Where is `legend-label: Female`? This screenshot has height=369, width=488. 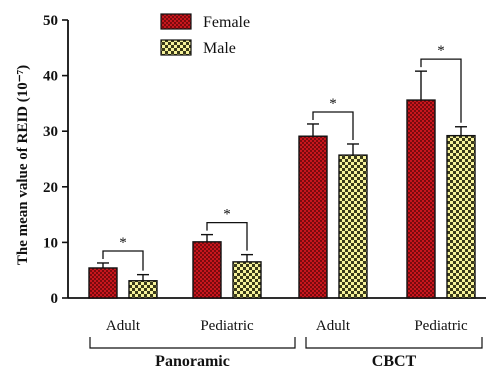 legend-label: Female is located at coordinates (226, 22).